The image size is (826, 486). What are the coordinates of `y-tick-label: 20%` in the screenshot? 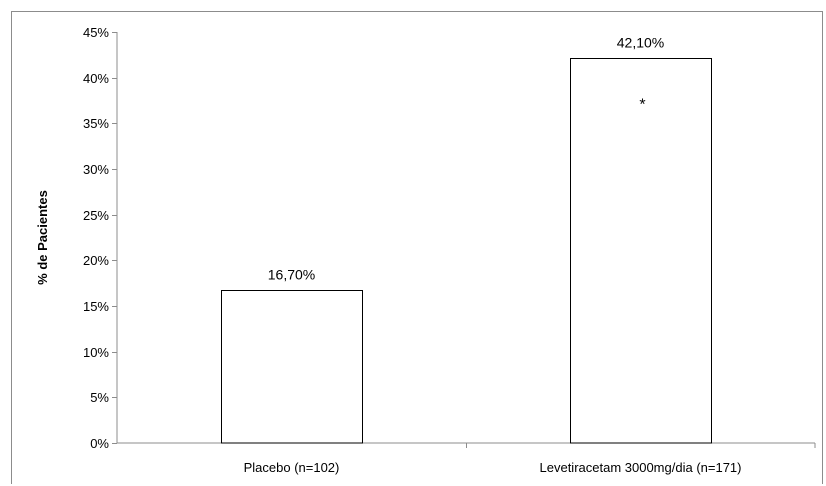 It's located at (96, 260).